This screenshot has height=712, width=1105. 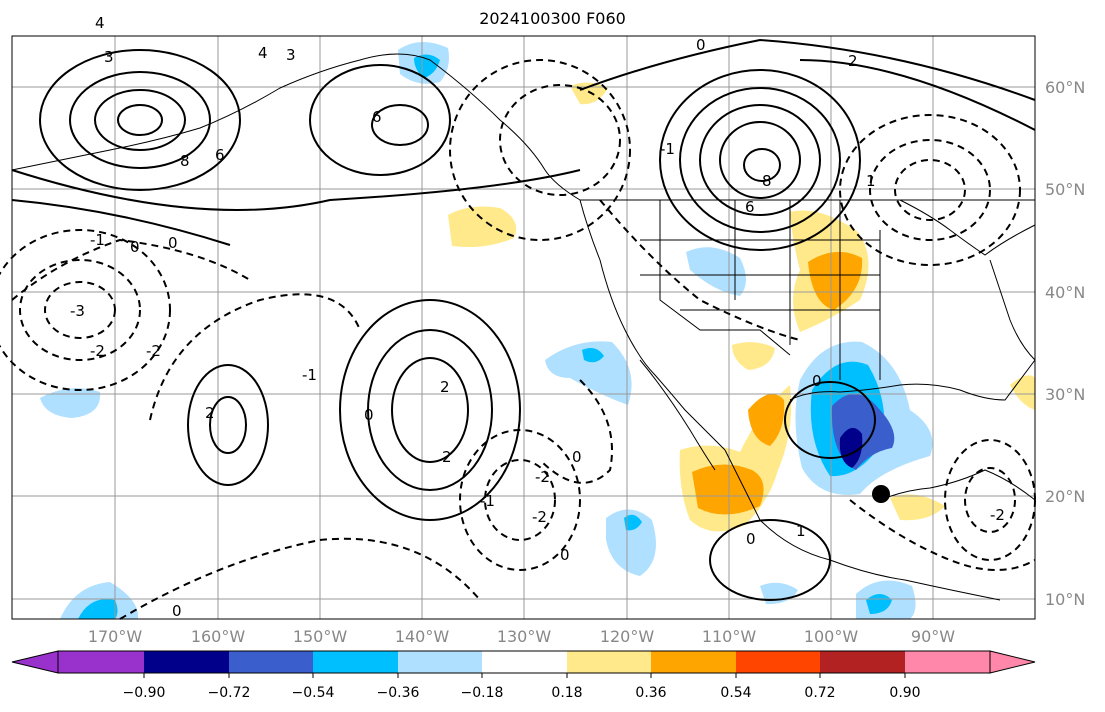 What do you see at coordinates (218, 636) in the screenshot?
I see `lon-label: 160°W` at bounding box center [218, 636].